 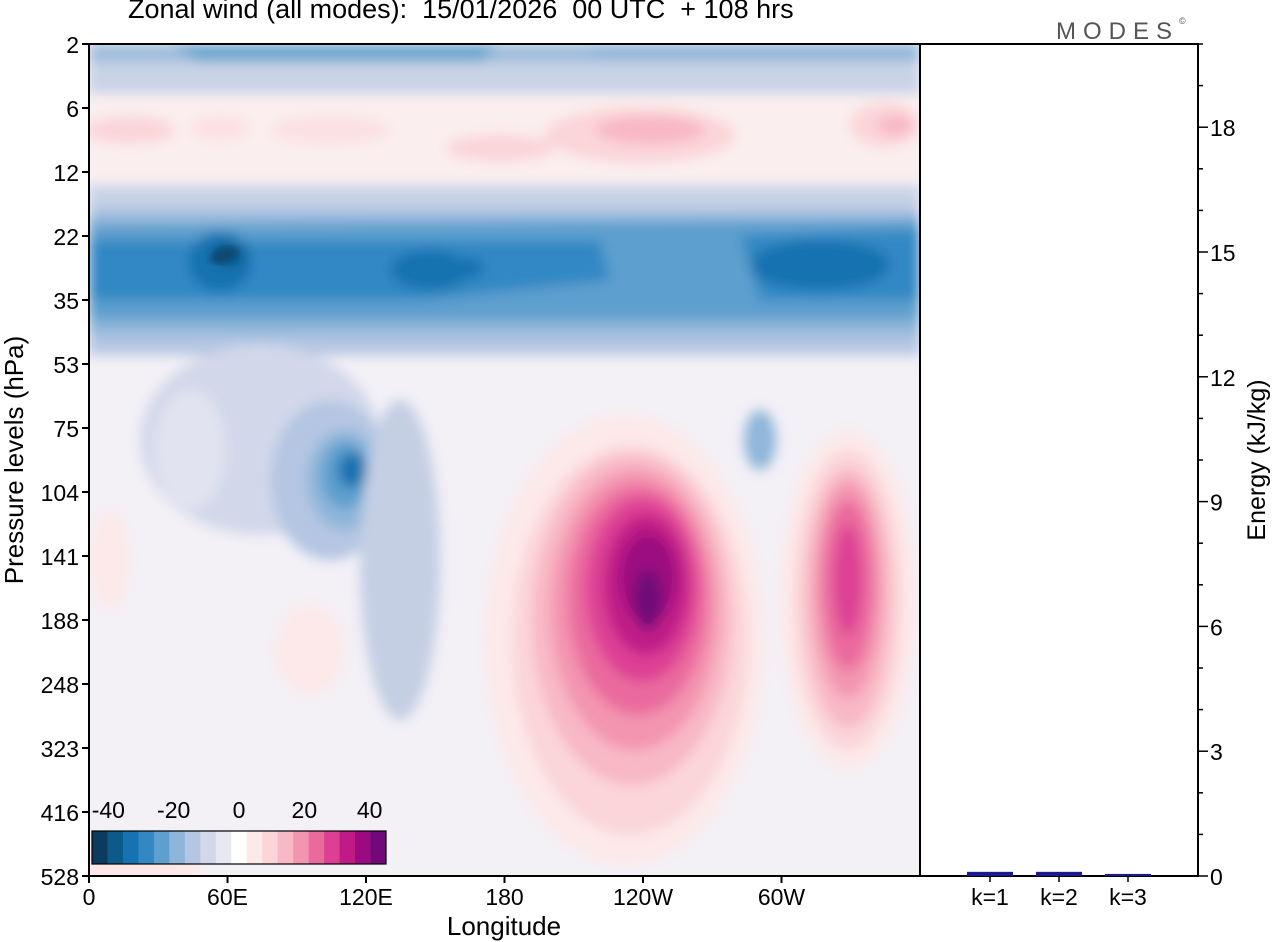 I want to click on heatmap-x-label: Longitude, so click(x=504, y=926).